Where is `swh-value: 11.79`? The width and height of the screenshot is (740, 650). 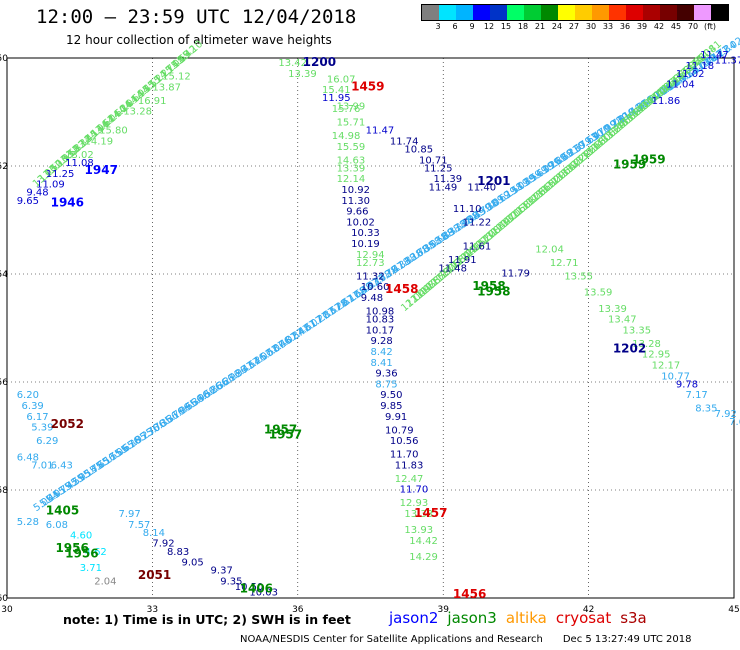
swh-value: 11.79 is located at coordinates (515, 274).